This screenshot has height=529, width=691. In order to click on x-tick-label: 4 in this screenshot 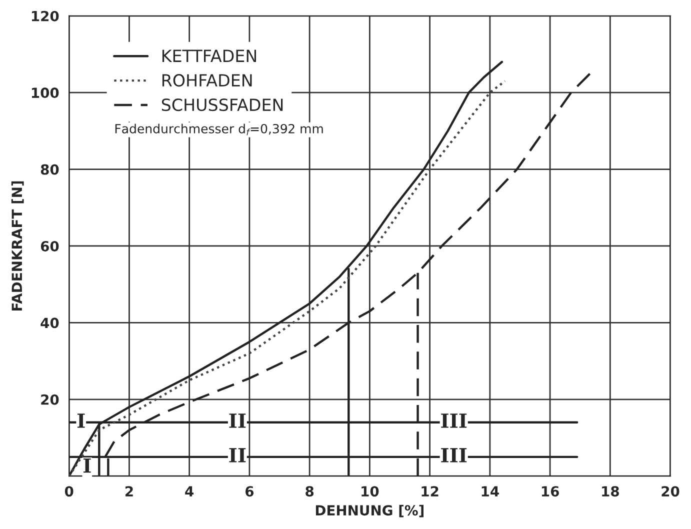, I will do `click(189, 491)`.